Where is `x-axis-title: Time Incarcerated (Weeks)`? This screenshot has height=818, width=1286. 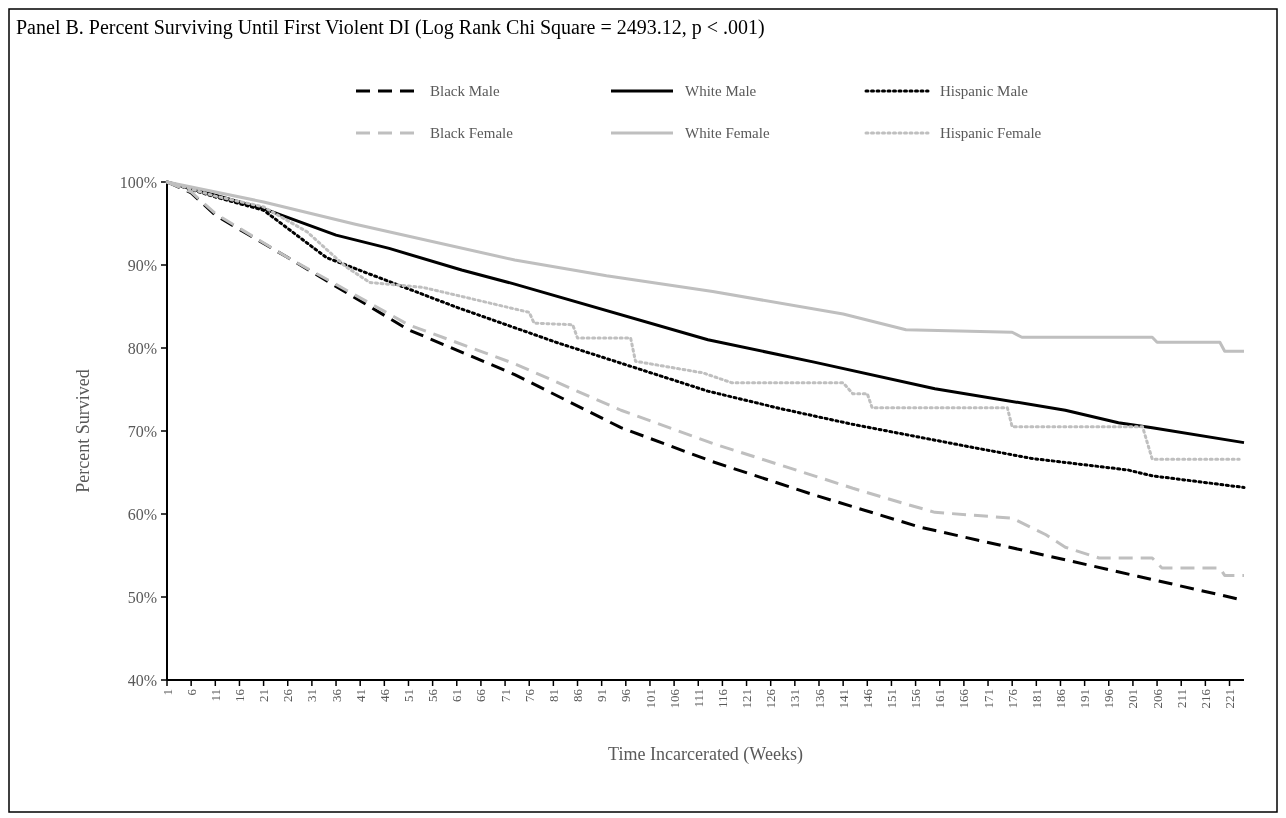
x-axis-title: Time Incarcerated (Weeks) is located at coordinates (705, 754).